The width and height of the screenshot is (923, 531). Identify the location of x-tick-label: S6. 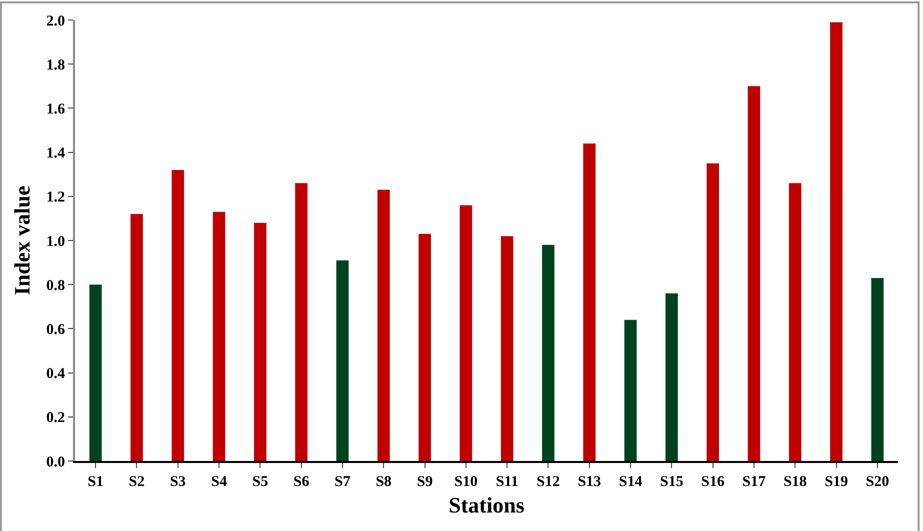
(301, 482).